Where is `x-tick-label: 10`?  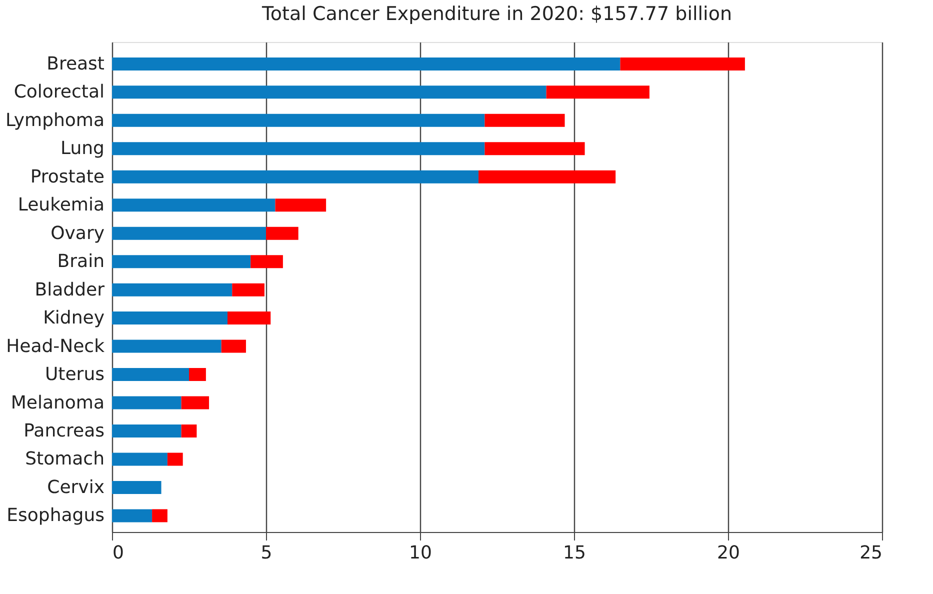 x-tick-label: 10 is located at coordinates (420, 553).